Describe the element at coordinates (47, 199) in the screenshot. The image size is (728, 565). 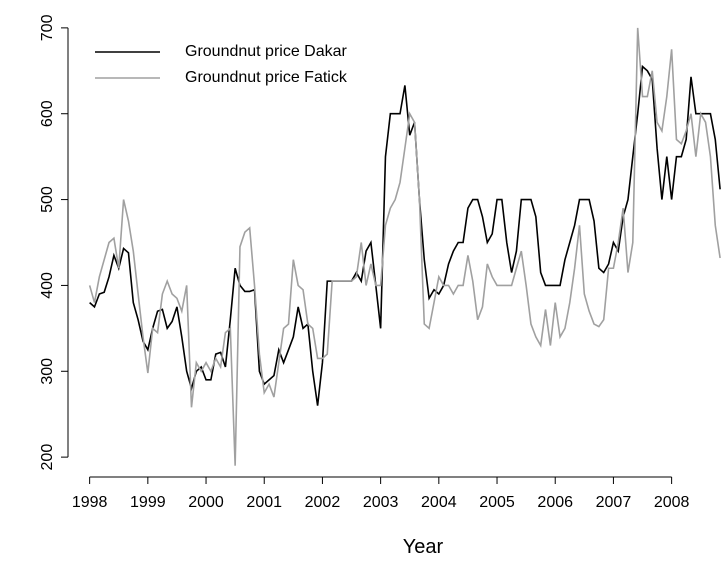
I see `y-tick-label: 500` at that location.